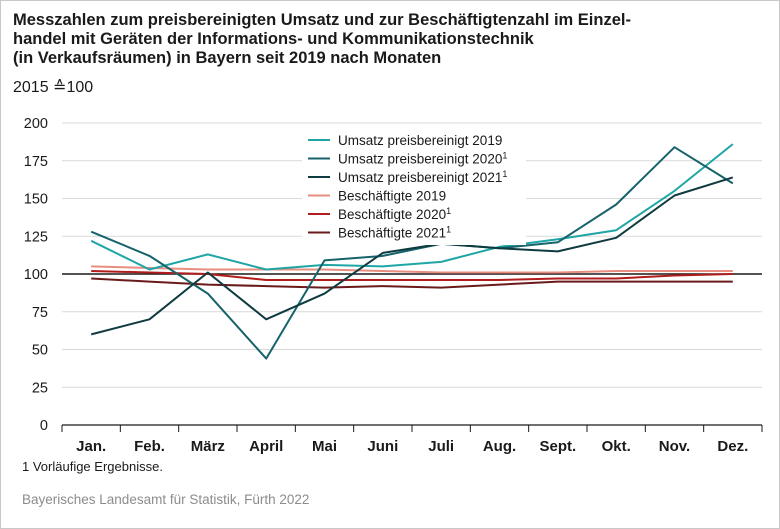 The image size is (780, 529). Describe the element at coordinates (420, 140) in the screenshot. I see `legend-label: Umsatz preisbereinigt 2019` at that location.